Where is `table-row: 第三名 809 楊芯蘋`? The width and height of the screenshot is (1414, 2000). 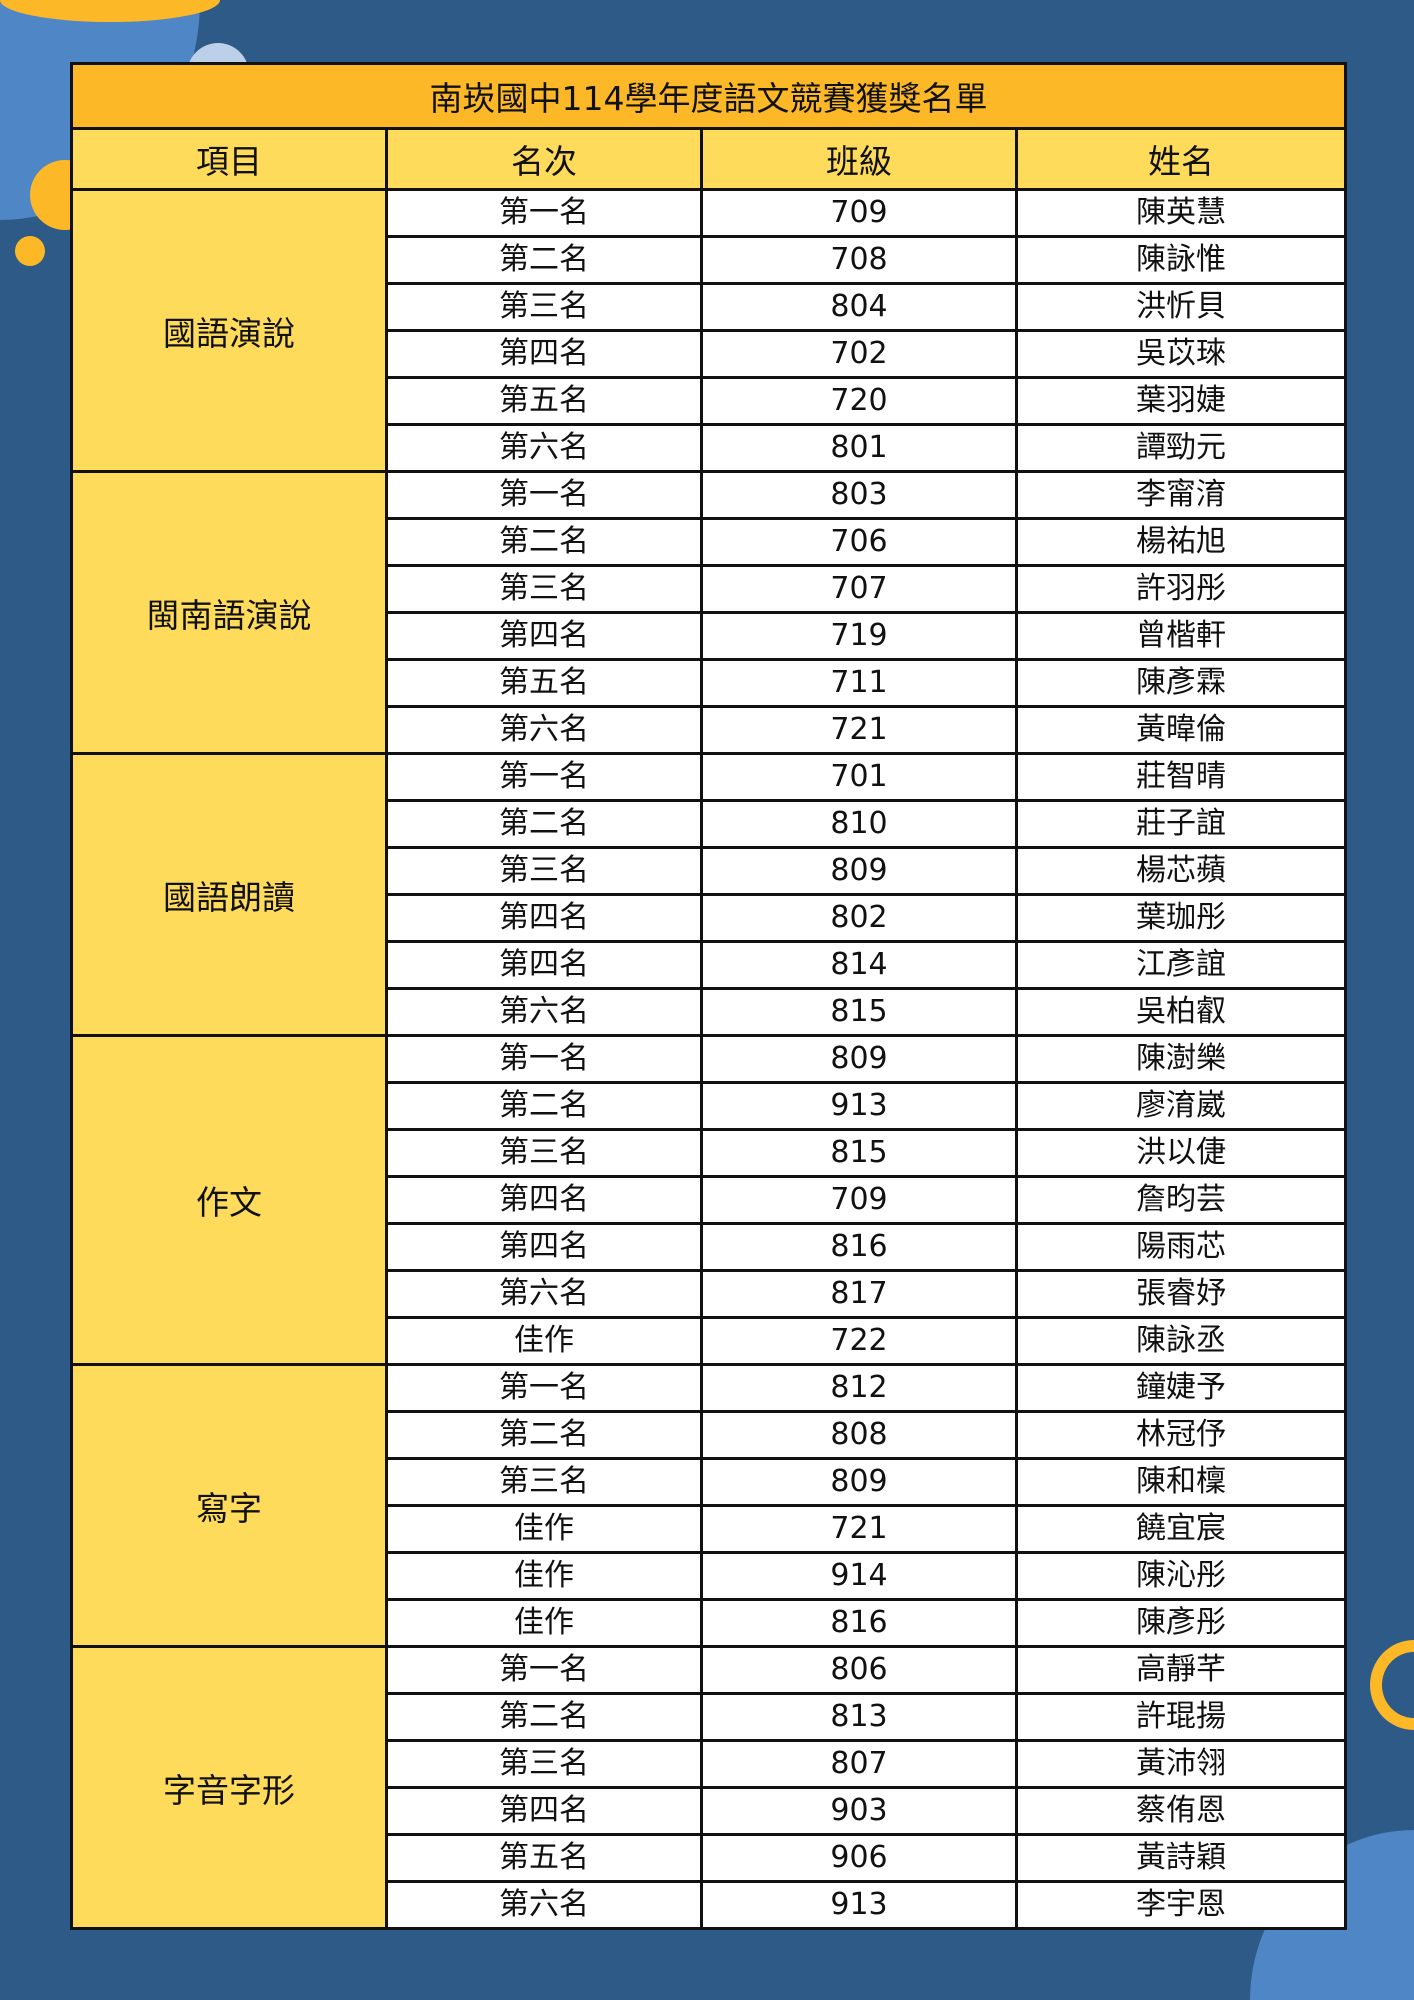 table-row: 第三名 809 楊芯蘋 is located at coordinates (709, 871).